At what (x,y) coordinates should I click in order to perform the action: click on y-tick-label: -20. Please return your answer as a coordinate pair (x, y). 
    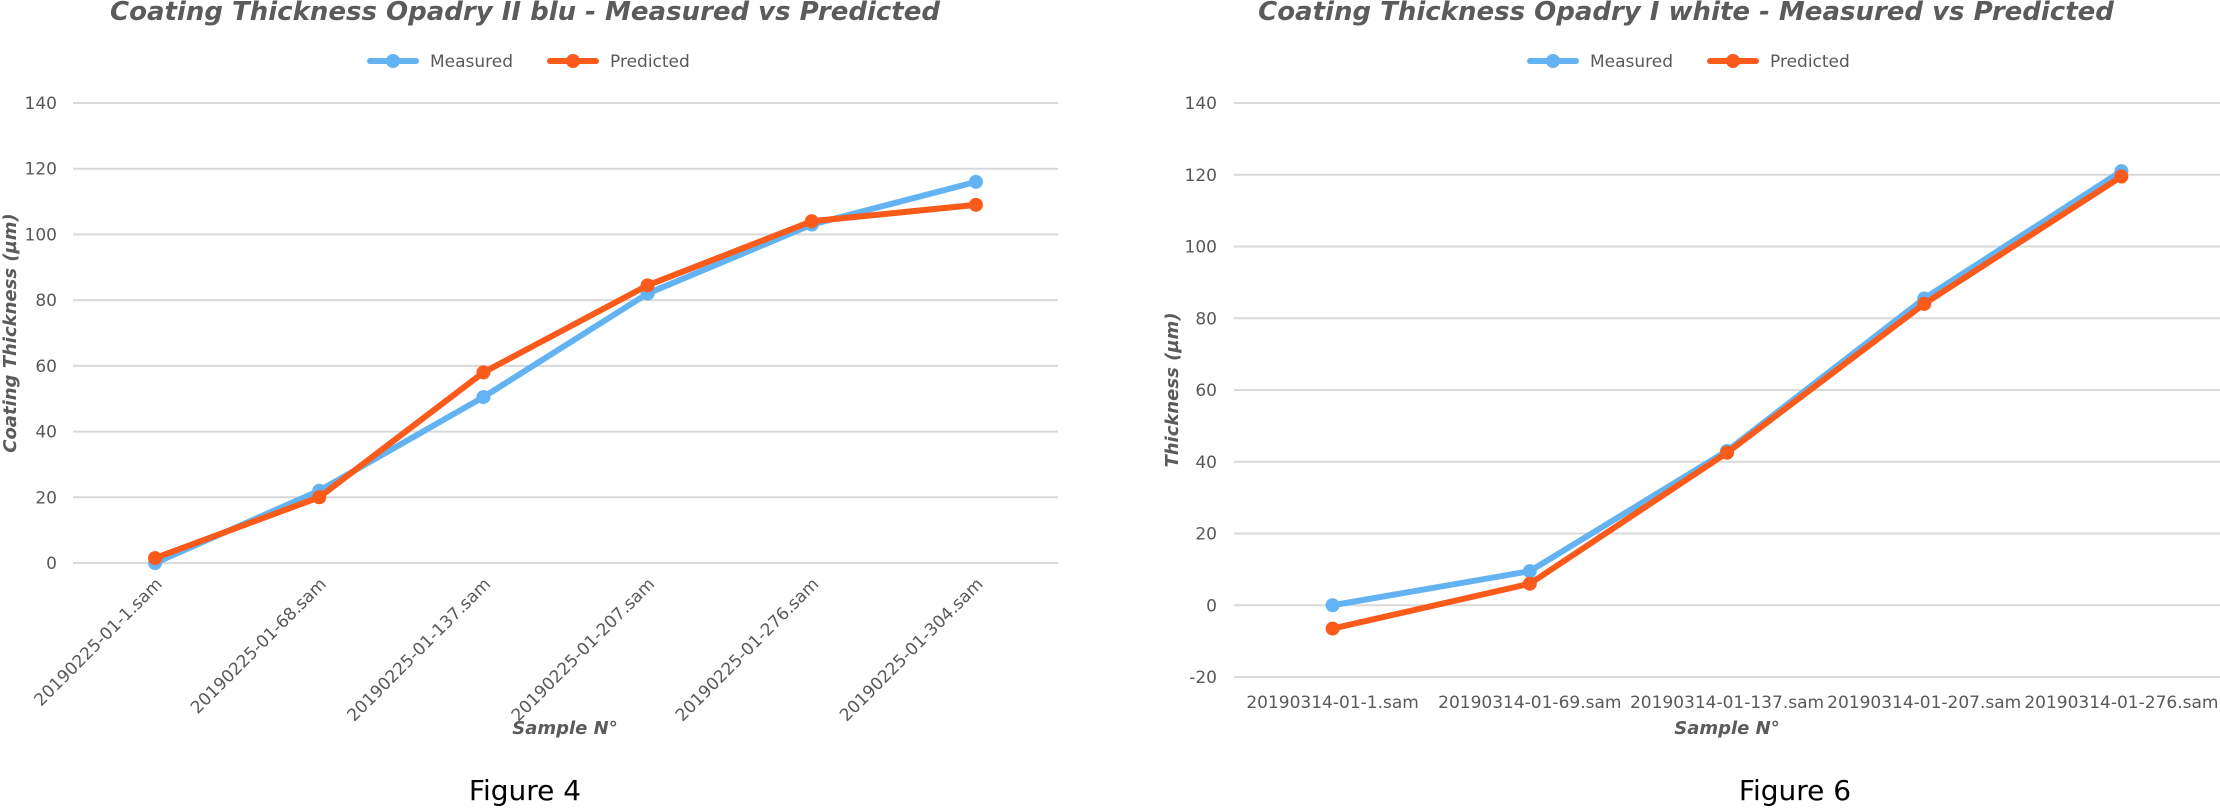
    Looking at the image, I should click on (1203, 678).